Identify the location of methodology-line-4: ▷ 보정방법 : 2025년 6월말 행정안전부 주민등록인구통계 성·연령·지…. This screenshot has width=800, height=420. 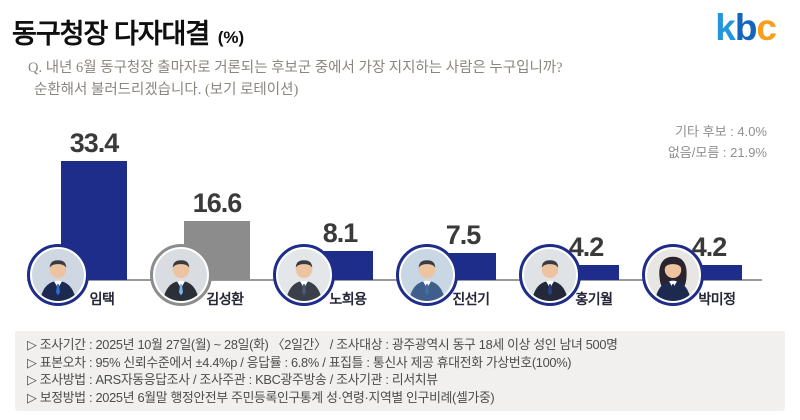
(261, 397).